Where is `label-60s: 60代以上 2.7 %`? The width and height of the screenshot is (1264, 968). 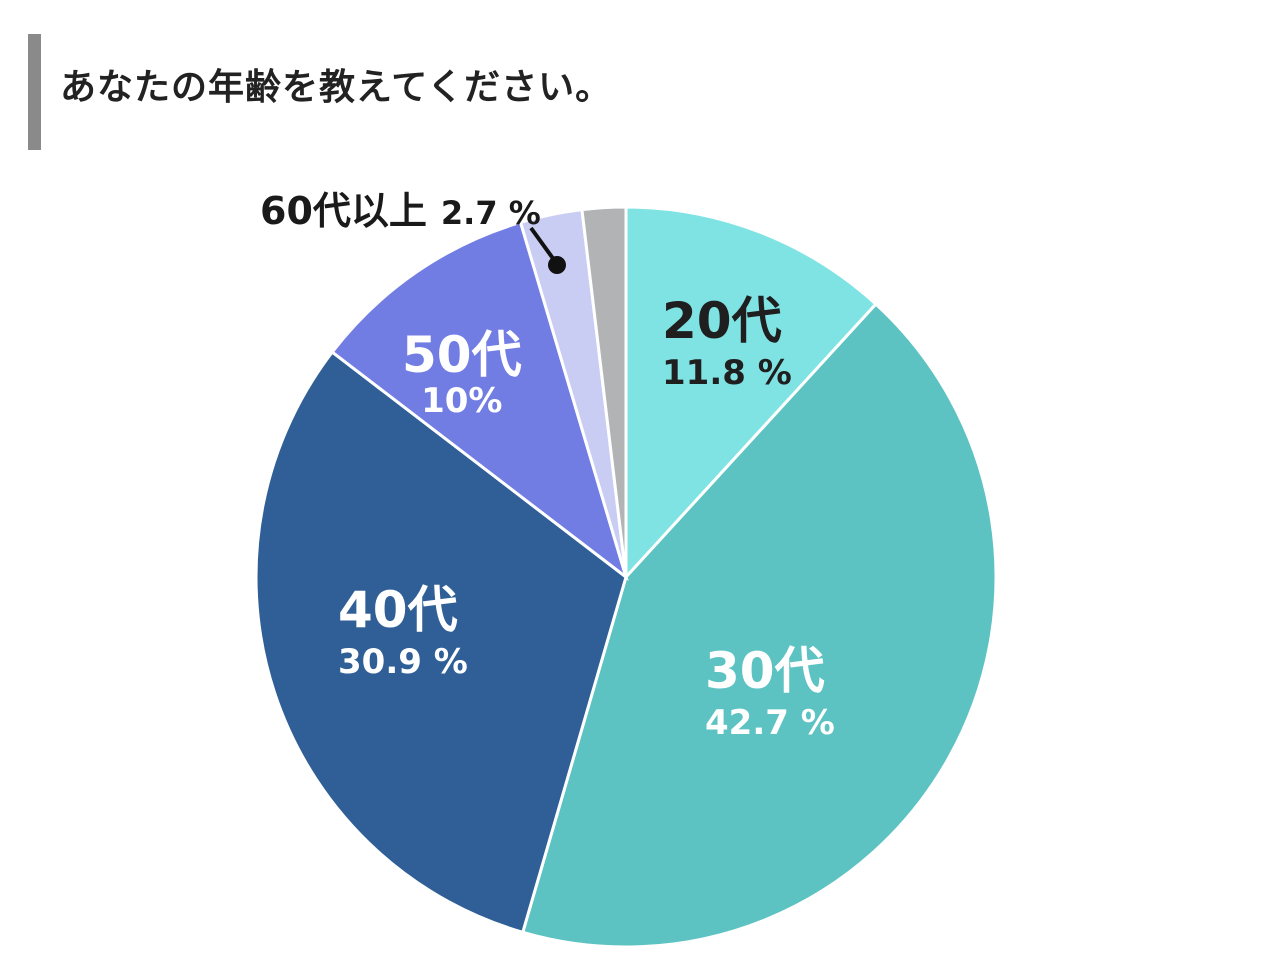
label-60s: 60代以上 2.7 % is located at coordinates (400, 207).